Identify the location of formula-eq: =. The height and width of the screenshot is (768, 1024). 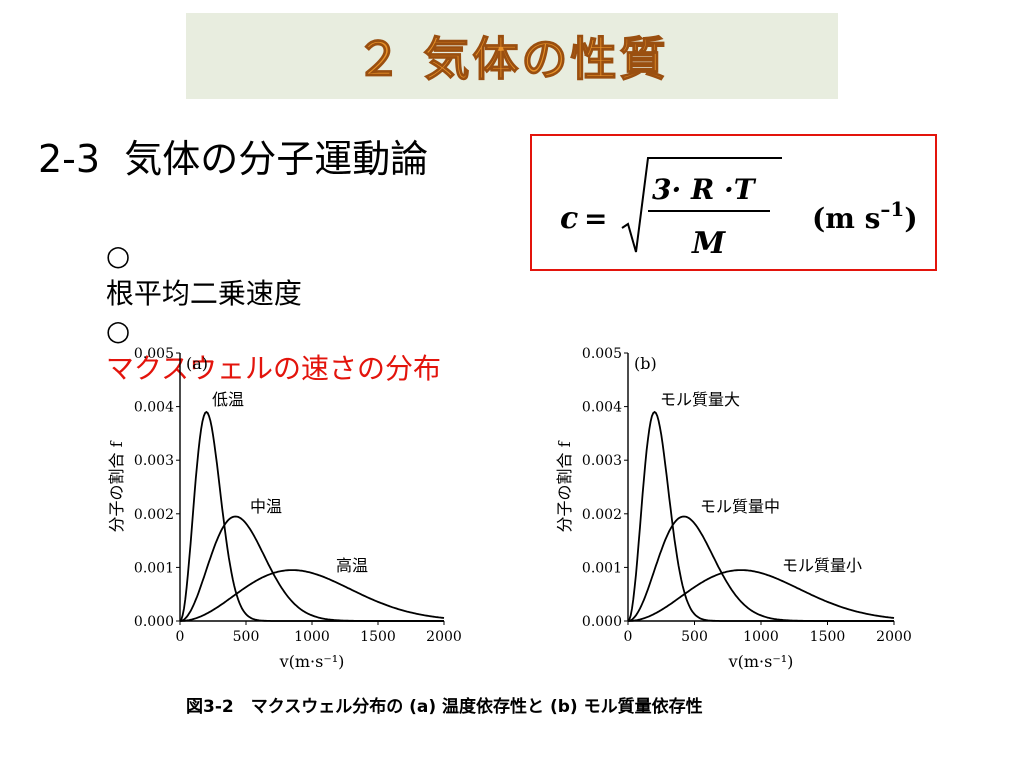
(595, 218).